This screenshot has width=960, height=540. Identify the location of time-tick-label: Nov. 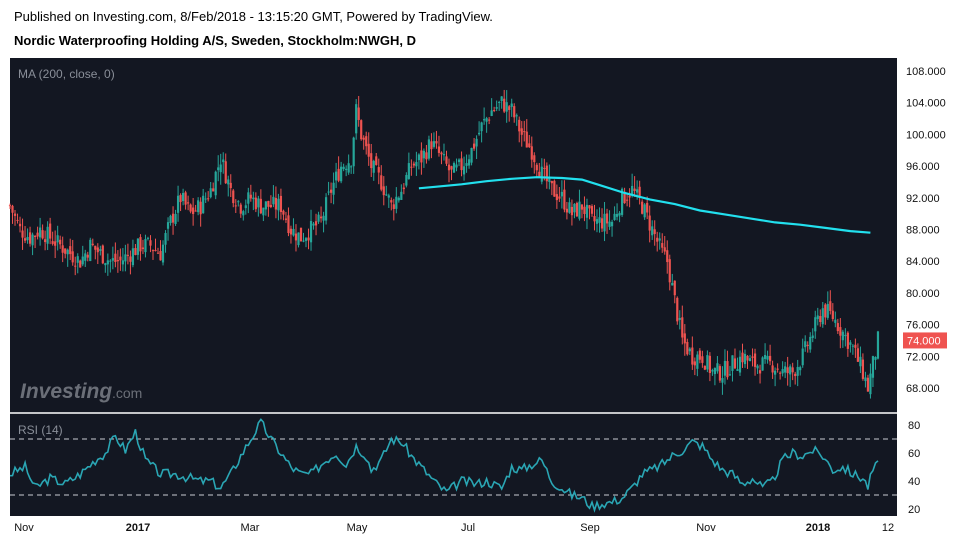
(706, 528).